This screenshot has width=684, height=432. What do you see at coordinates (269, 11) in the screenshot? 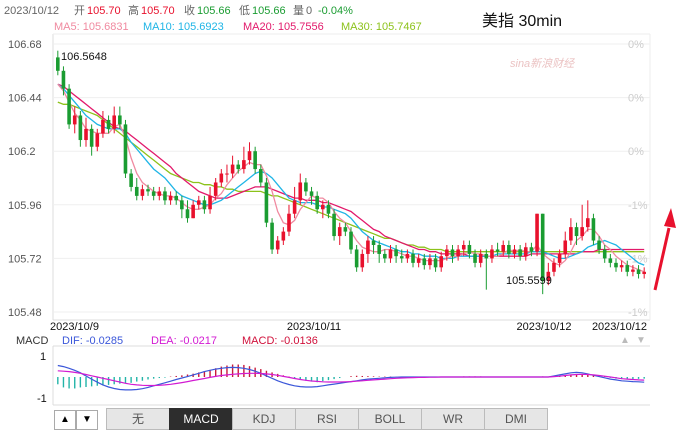
I see `low-value: 105.66` at bounding box center [269, 11].